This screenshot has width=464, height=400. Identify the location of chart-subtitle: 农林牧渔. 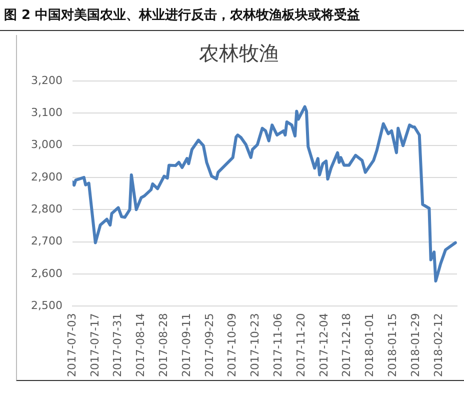
(239, 53).